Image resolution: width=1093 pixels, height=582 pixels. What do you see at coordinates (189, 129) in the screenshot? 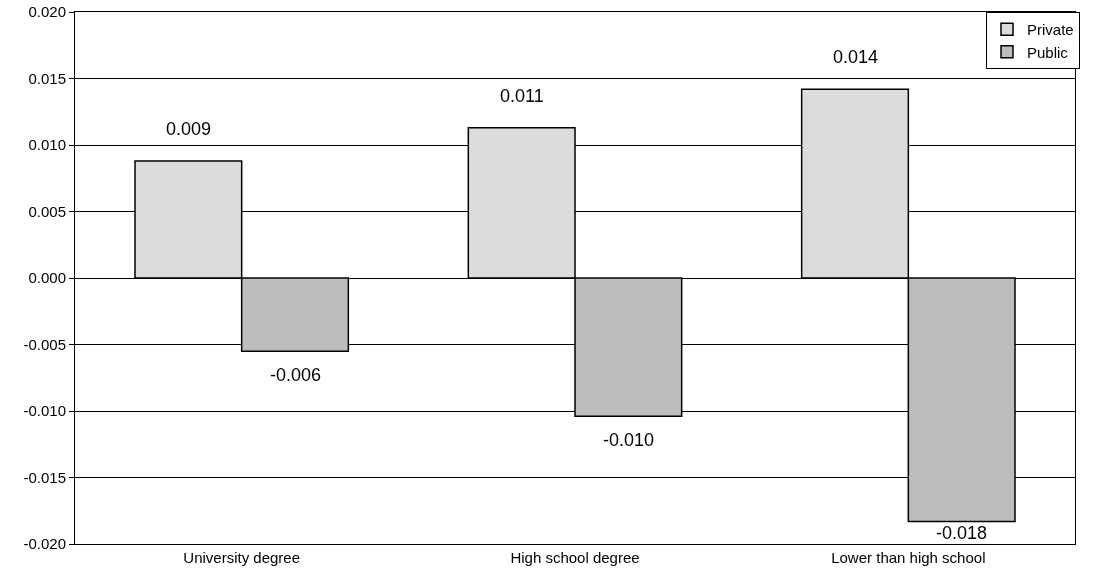
I see `data-label: 0.009` at bounding box center [189, 129].